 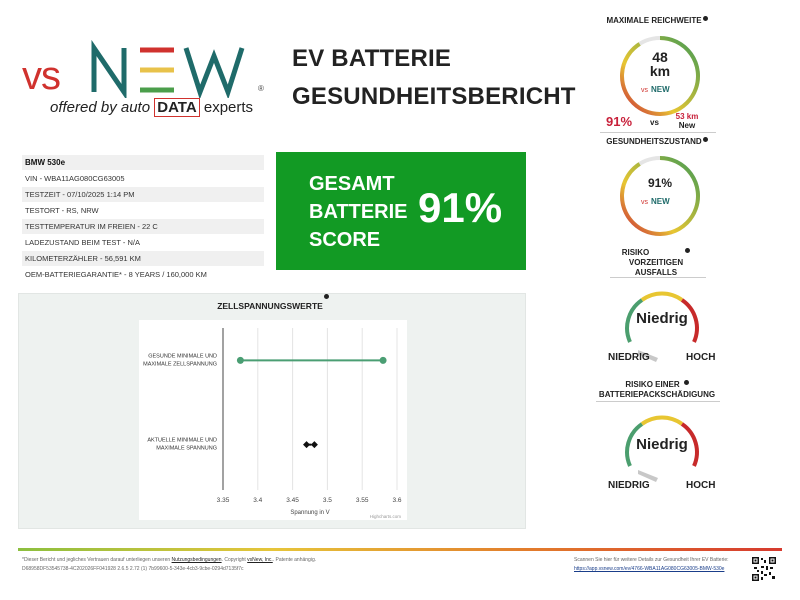 I want to click on range-mini-logo: vs NEW, so click(x=655, y=89).